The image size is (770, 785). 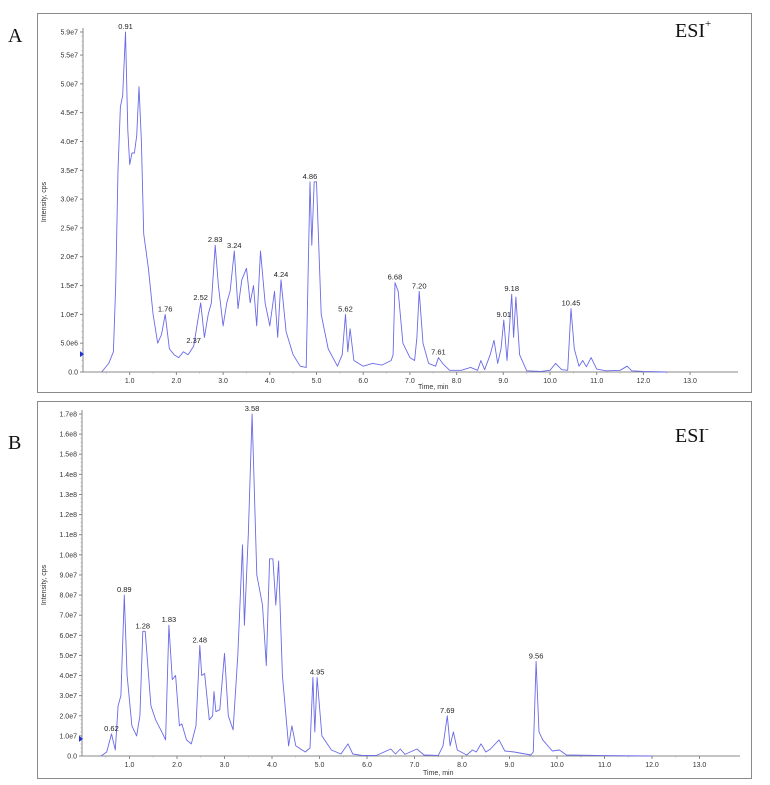 I want to click on y-tick-label: 1.1e8, so click(x=68, y=535).